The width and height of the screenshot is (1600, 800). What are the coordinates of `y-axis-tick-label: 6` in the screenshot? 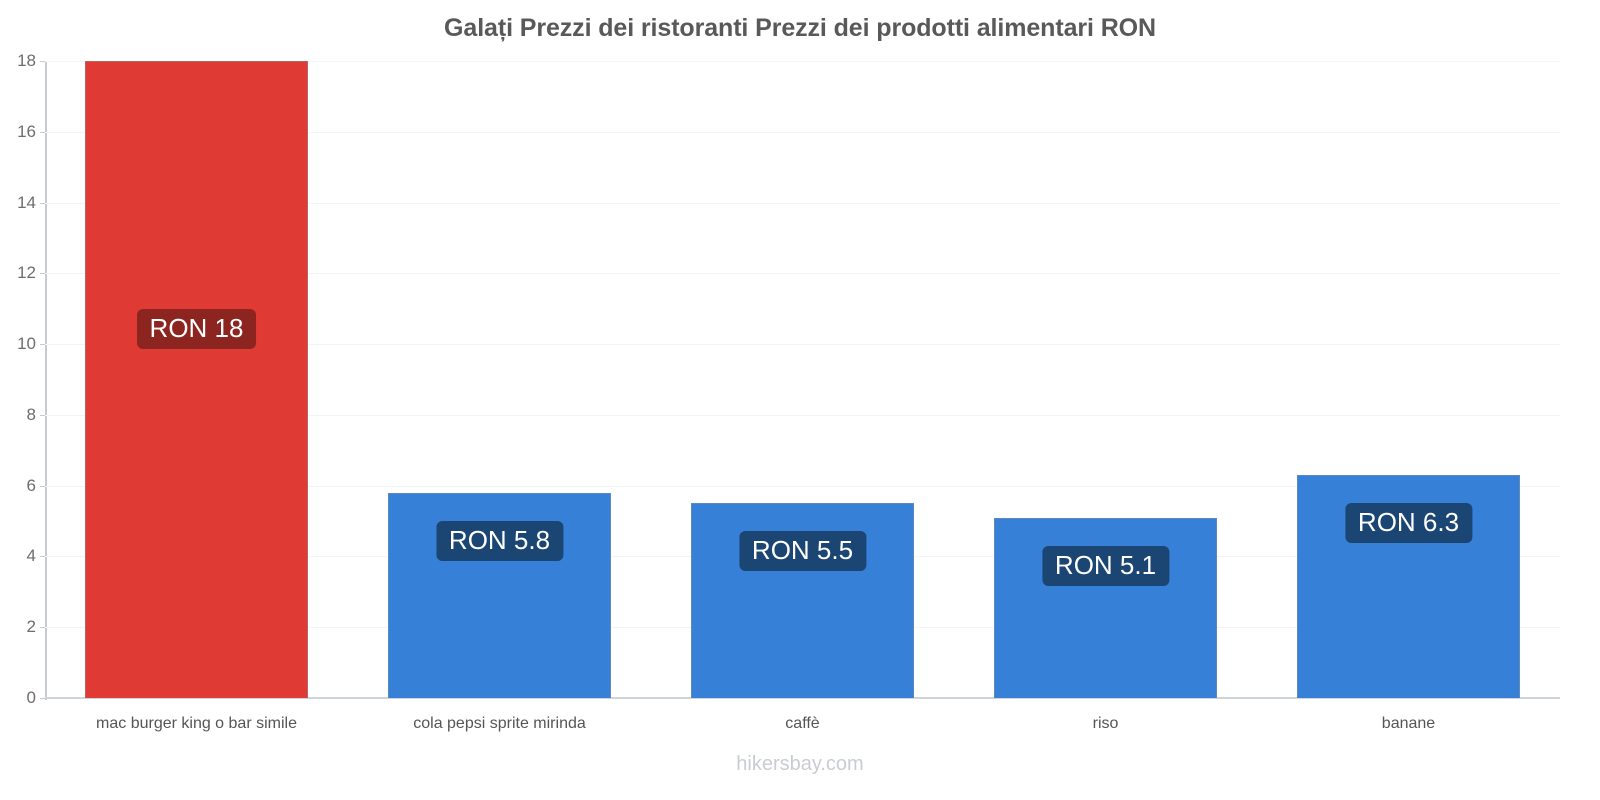 It's located at (31, 485).